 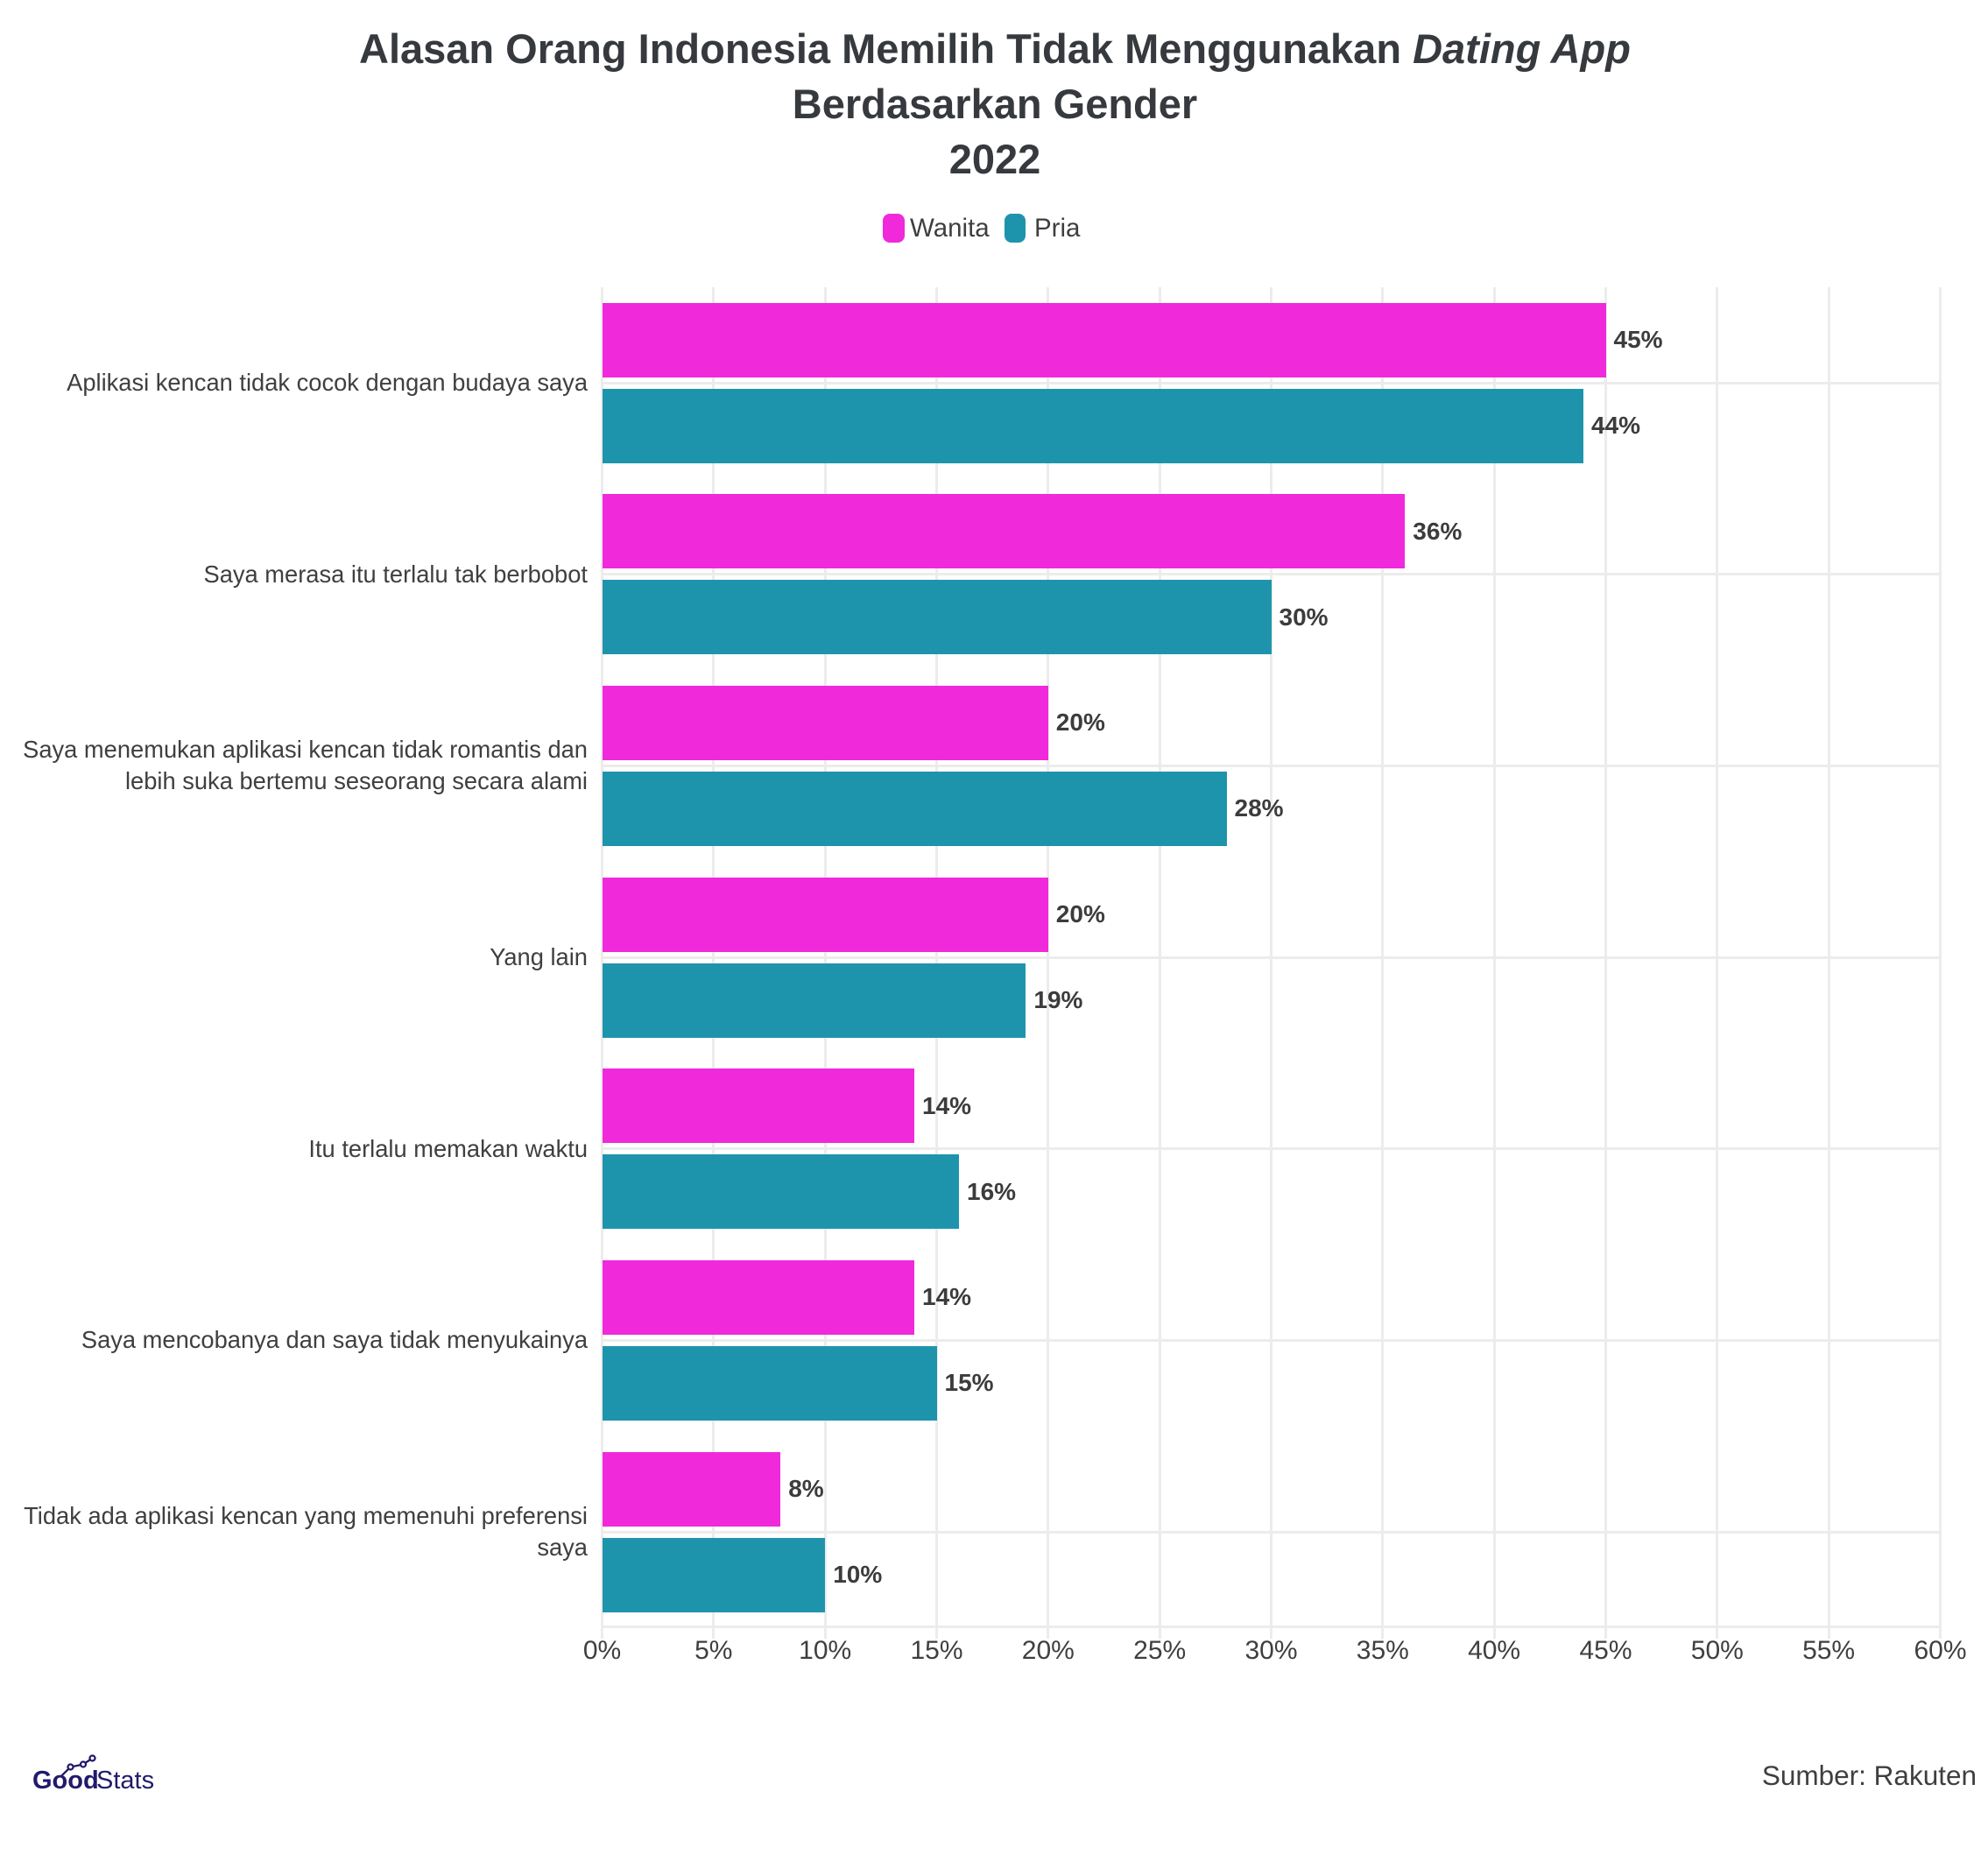 I want to click on svg-text: Good, so click(x=65, y=1781).